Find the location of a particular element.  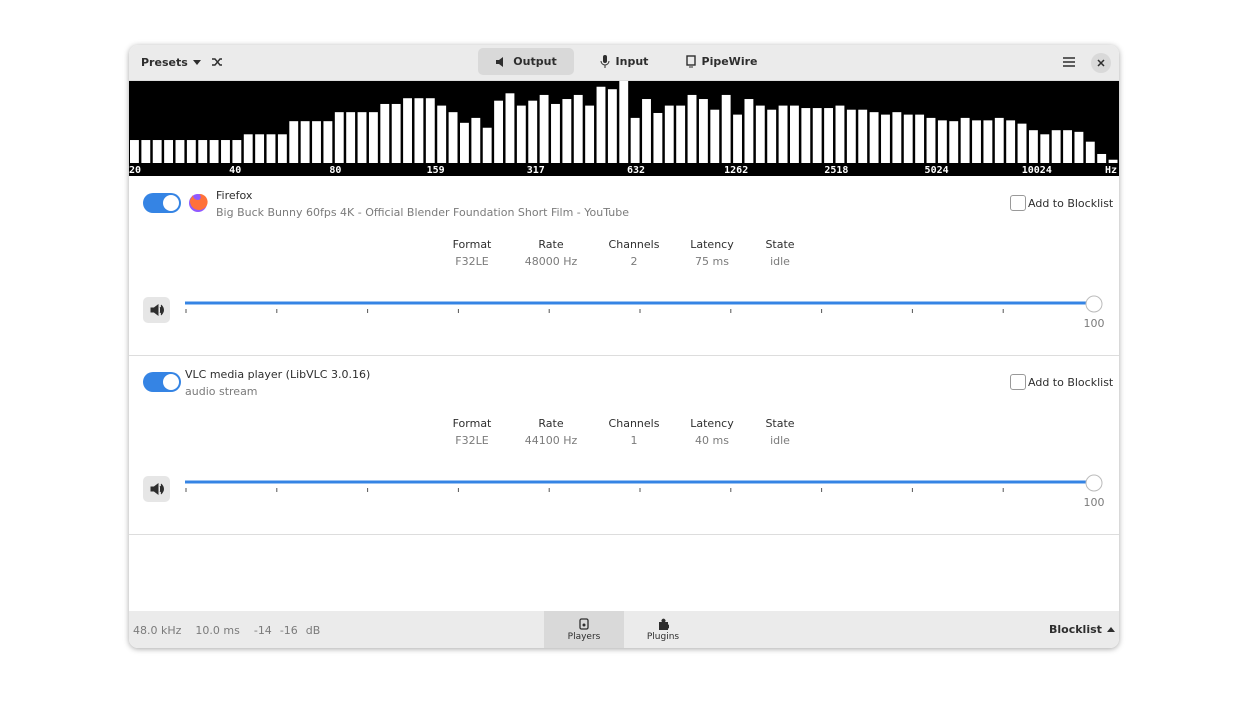

tab-output: Output is located at coordinates (526, 61).